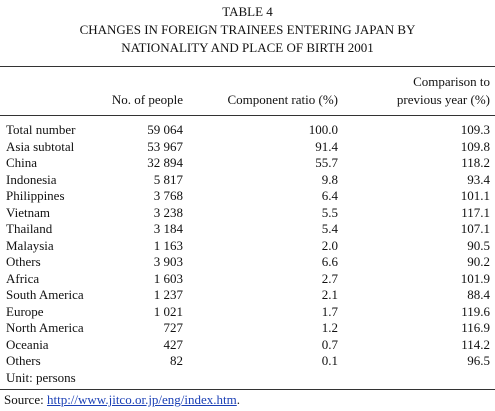  I want to click on cell: 3 238, so click(168, 212).